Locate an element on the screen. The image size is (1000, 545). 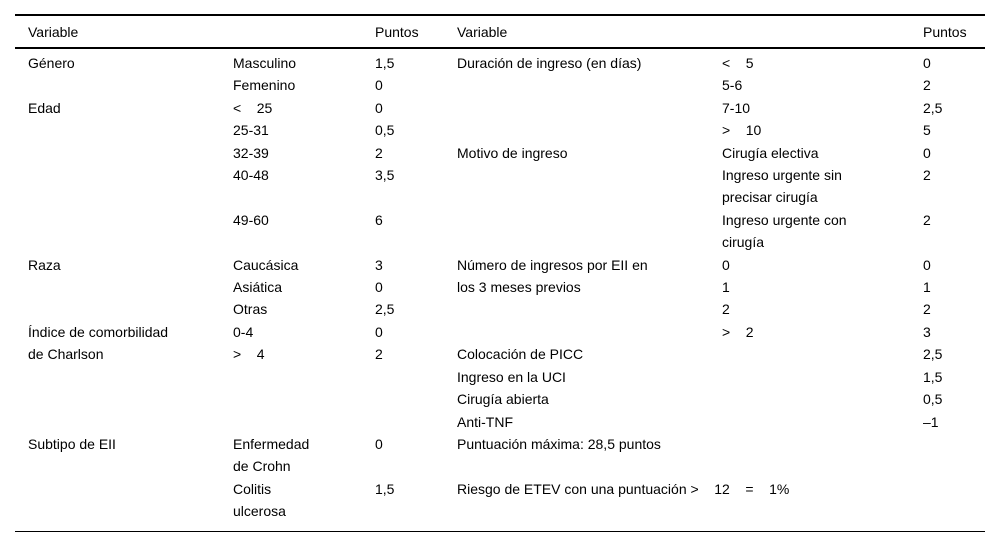
table-cell: > 10 is located at coordinates (742, 130).